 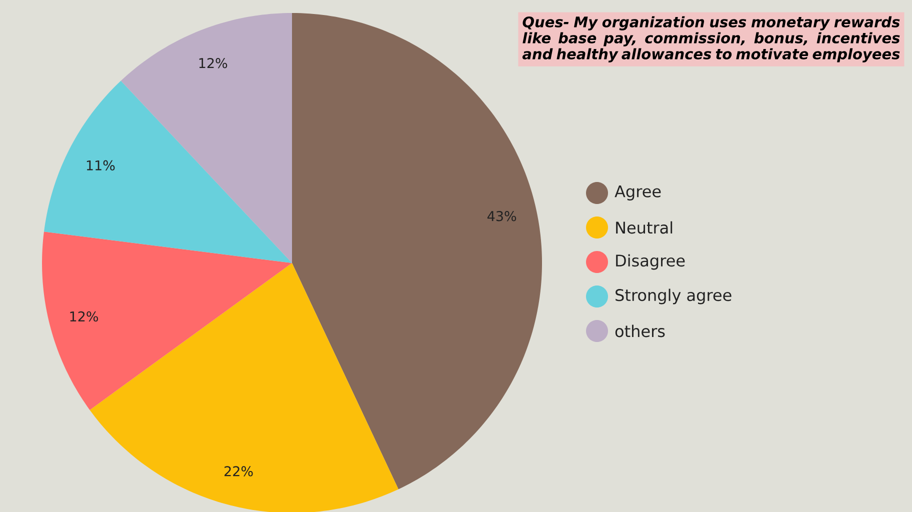 I want to click on legend-label: Neutral, so click(x=644, y=227).